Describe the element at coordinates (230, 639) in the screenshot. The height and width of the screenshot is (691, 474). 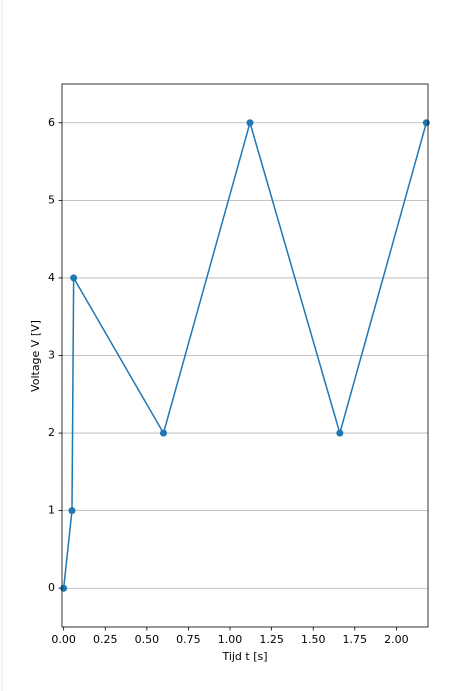
I see `x-tick-label: 1.00` at that location.